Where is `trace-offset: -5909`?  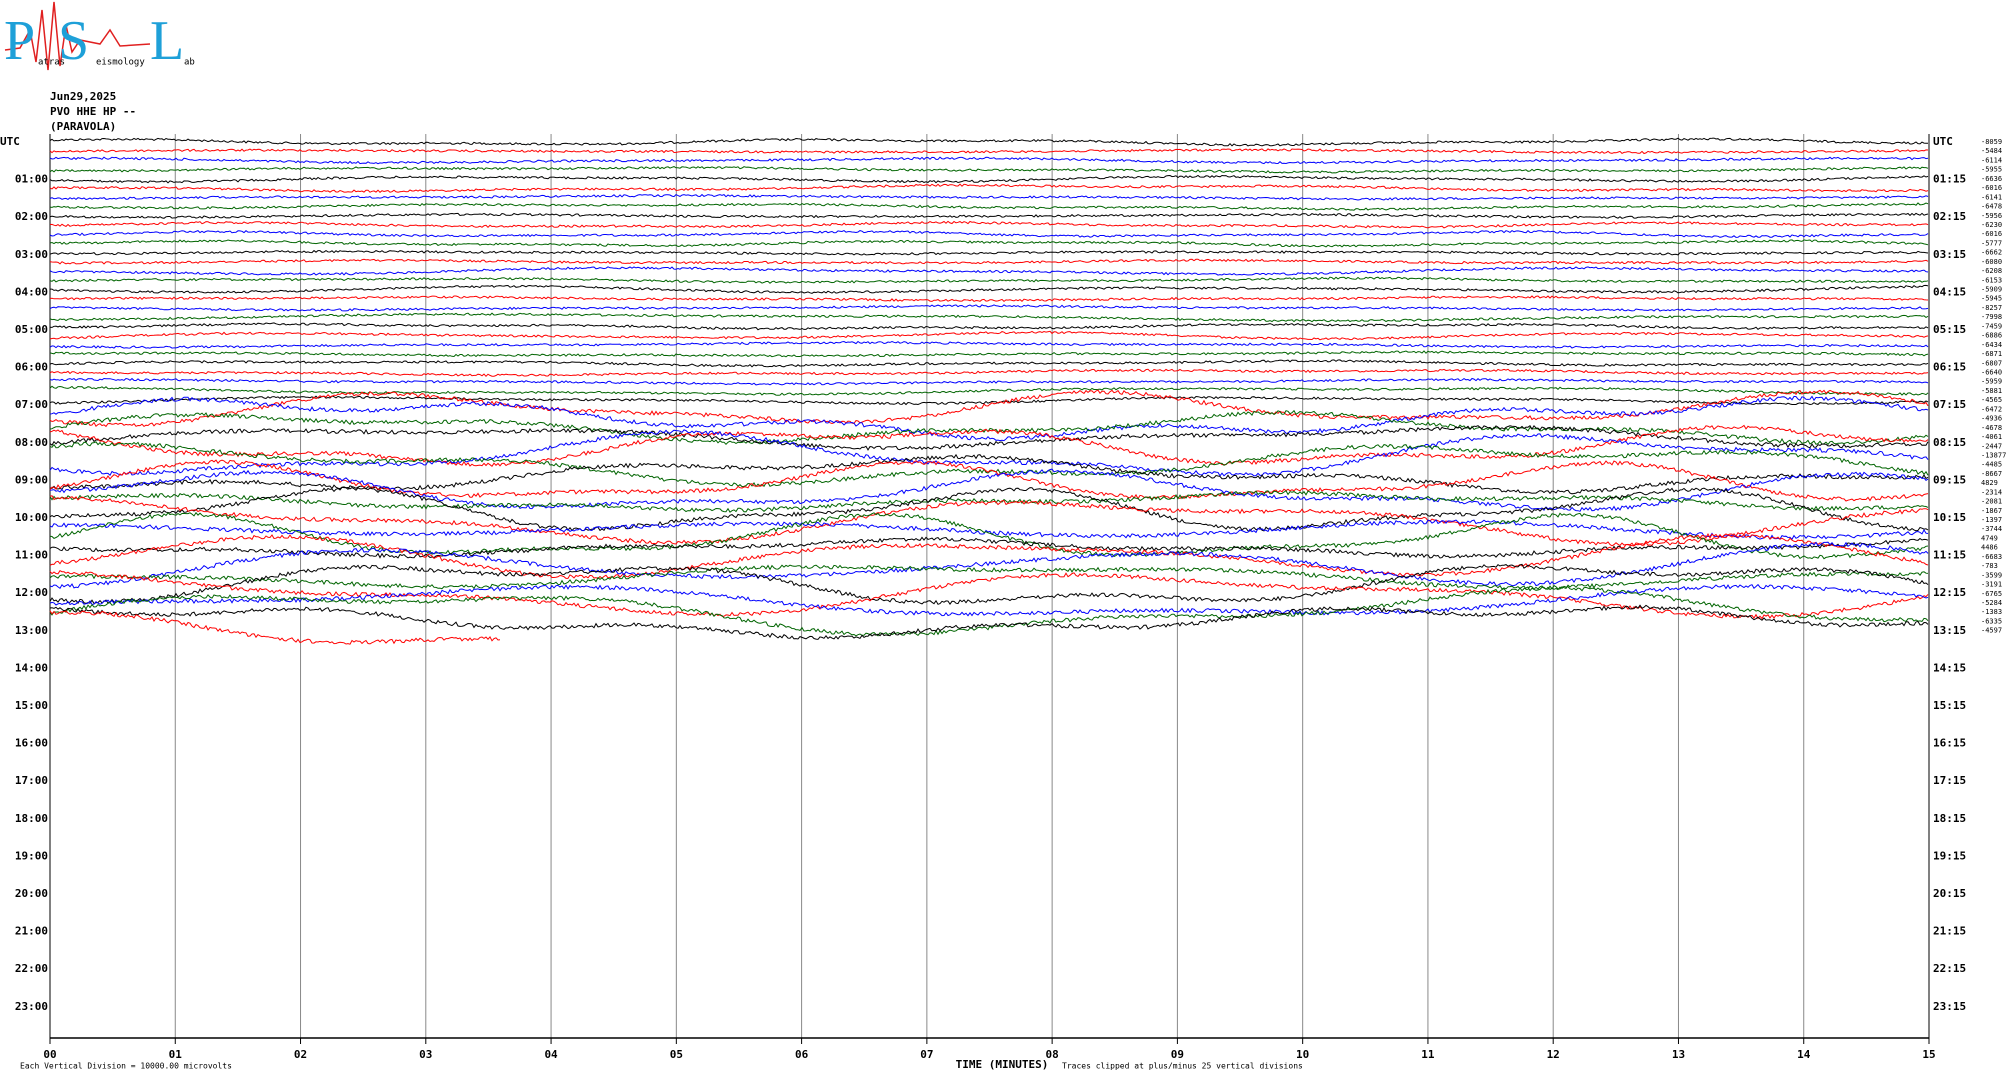 trace-offset: -5909 is located at coordinates (1991, 290).